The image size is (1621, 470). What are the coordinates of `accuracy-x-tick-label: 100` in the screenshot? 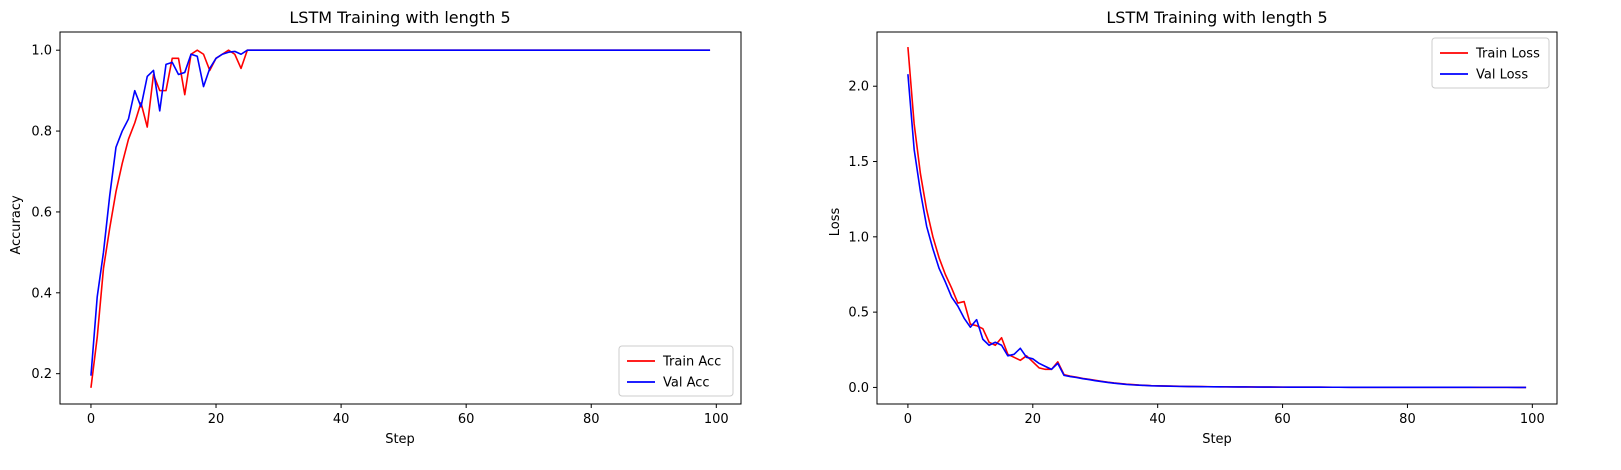 It's located at (716, 419).